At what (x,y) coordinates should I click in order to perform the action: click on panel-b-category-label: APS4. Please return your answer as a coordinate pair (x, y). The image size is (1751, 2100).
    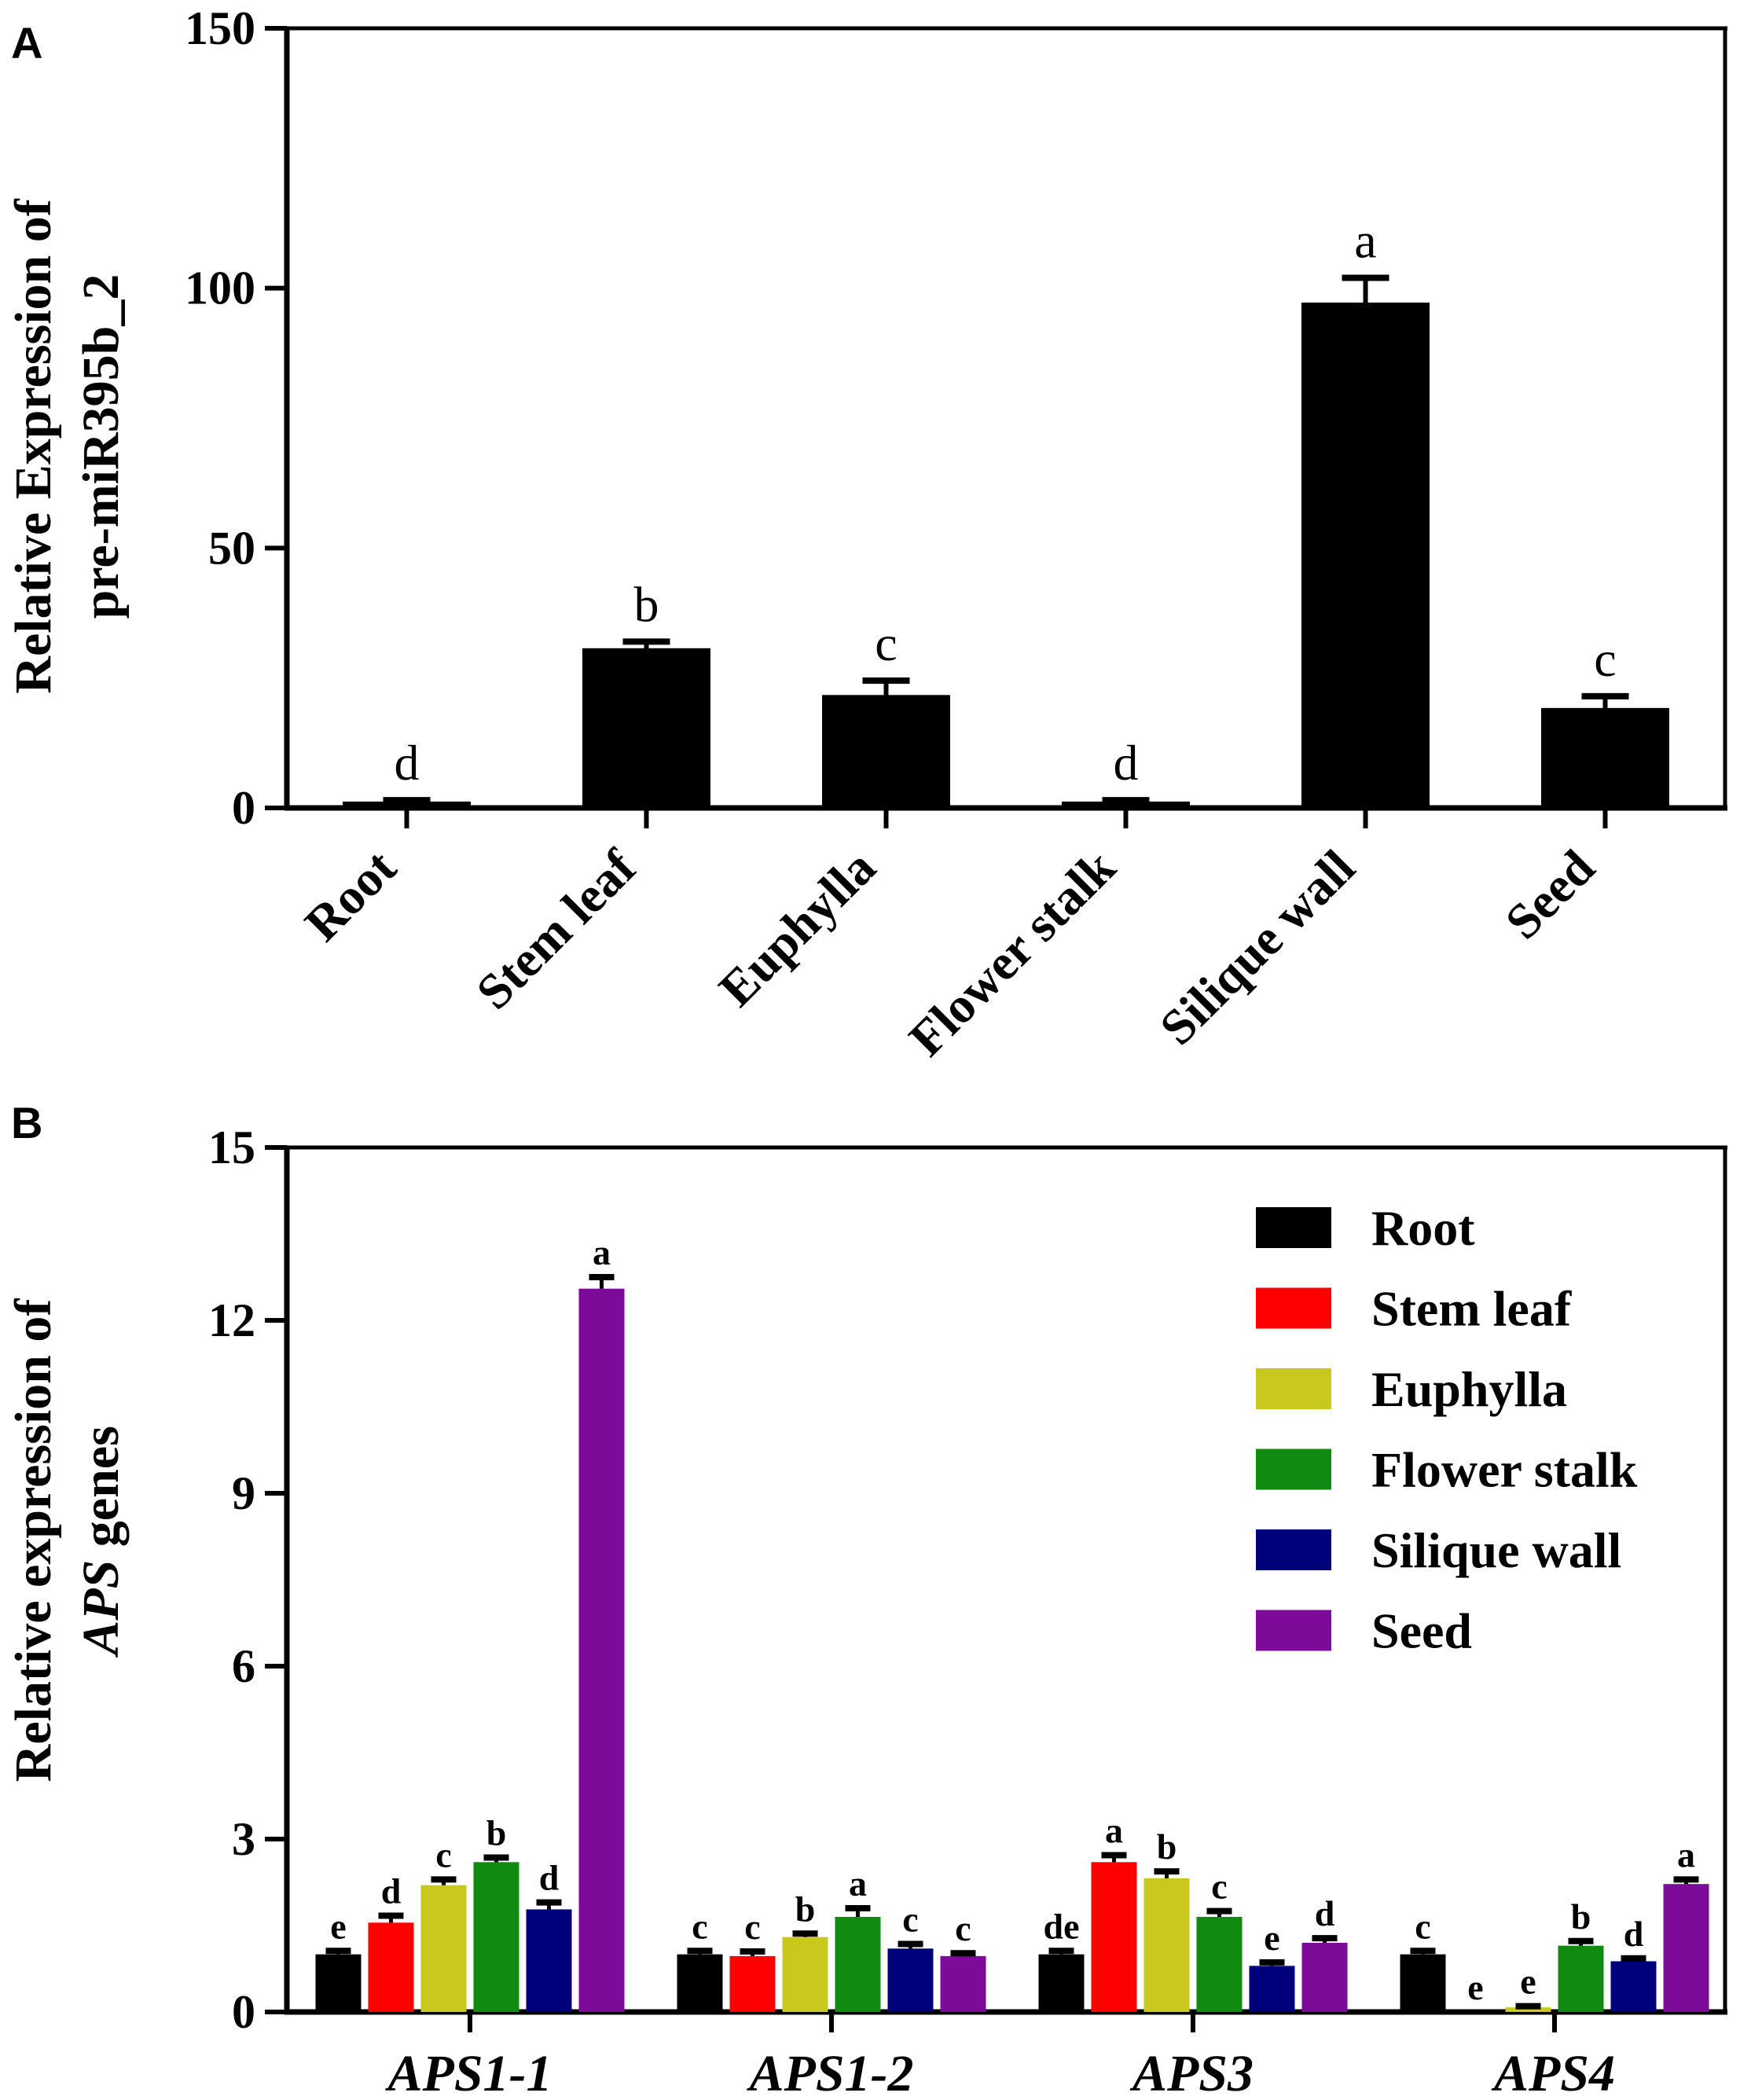
    Looking at the image, I should click on (1553, 2072).